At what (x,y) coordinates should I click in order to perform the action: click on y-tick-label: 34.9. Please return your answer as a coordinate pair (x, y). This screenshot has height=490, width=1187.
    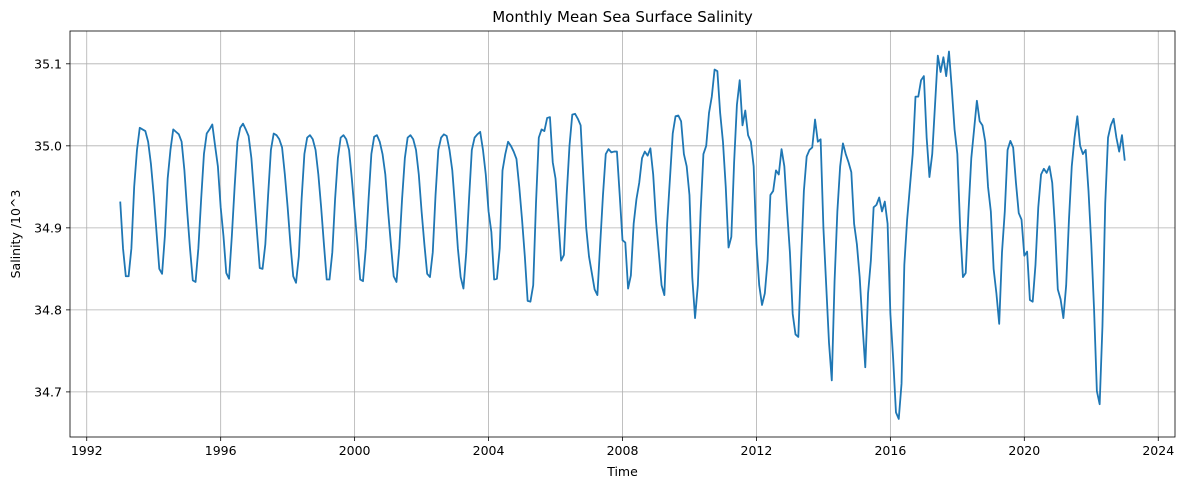
    Looking at the image, I should click on (48, 227).